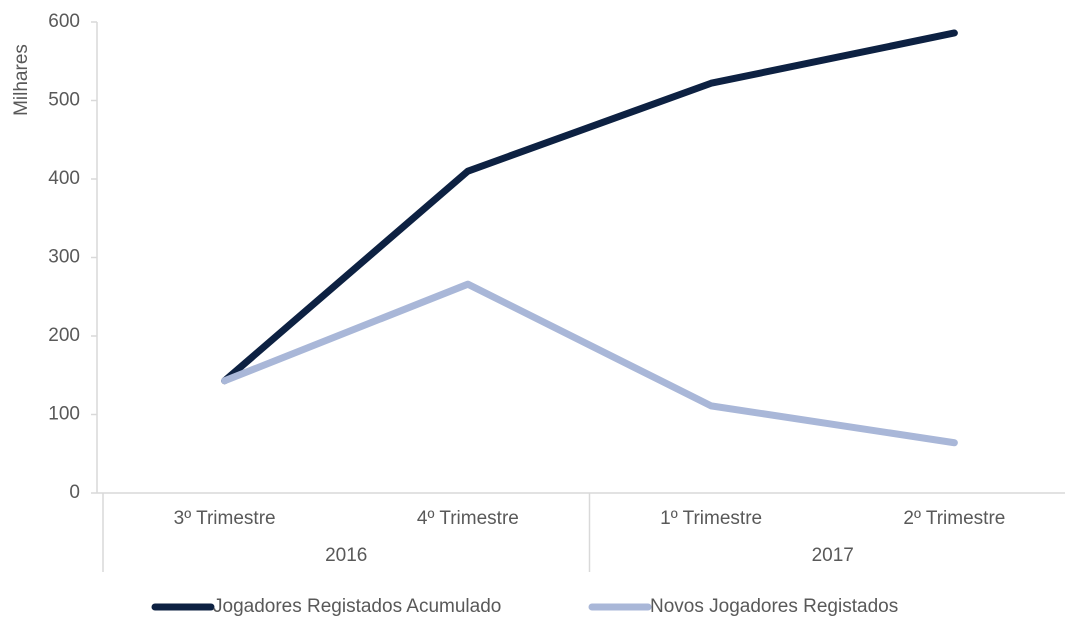 Image resolution: width=1065 pixels, height=618 pixels. I want to click on x-tick-label: 2º Trimestre, so click(954, 518).